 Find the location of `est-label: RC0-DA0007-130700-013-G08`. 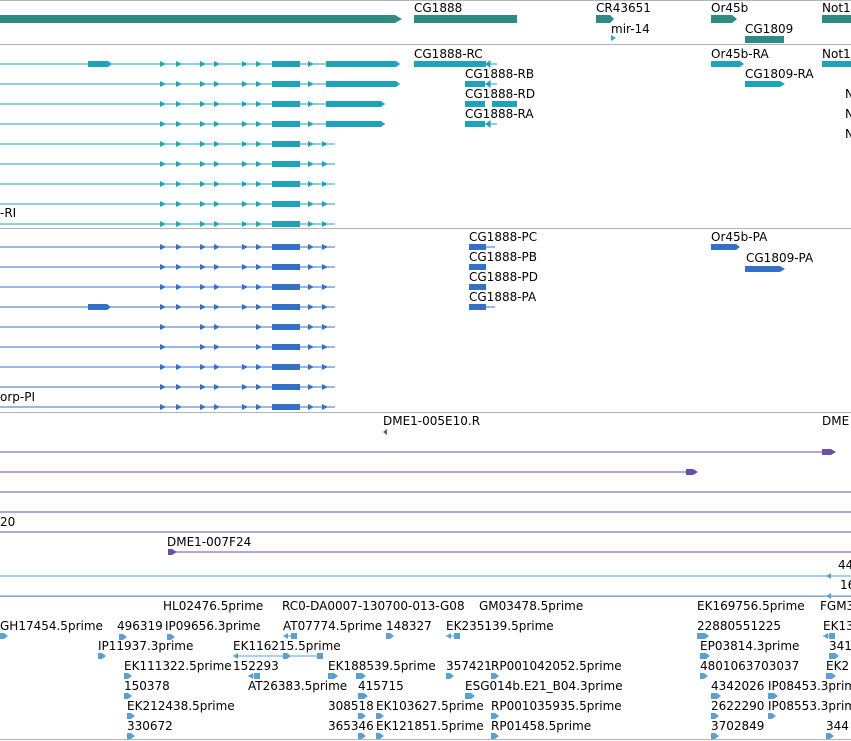

est-label: RC0-DA0007-130700-013-G08 is located at coordinates (373, 606).